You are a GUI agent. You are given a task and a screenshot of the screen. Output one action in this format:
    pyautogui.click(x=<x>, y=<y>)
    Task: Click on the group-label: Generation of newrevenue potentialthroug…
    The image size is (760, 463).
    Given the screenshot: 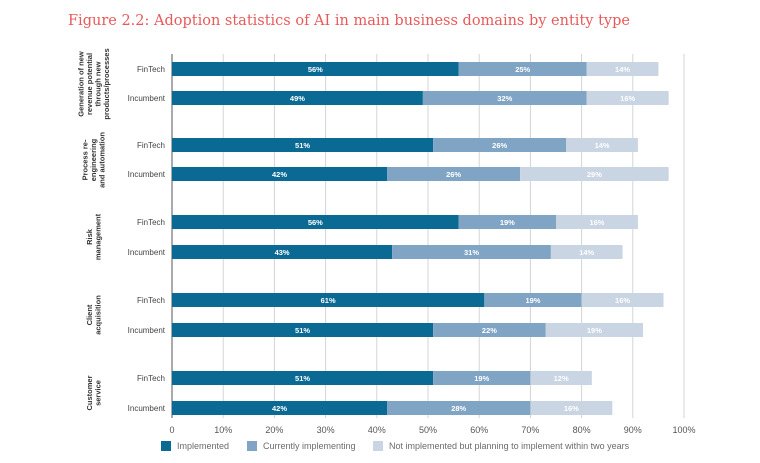 What is the action you would take?
    pyautogui.click(x=93, y=83)
    